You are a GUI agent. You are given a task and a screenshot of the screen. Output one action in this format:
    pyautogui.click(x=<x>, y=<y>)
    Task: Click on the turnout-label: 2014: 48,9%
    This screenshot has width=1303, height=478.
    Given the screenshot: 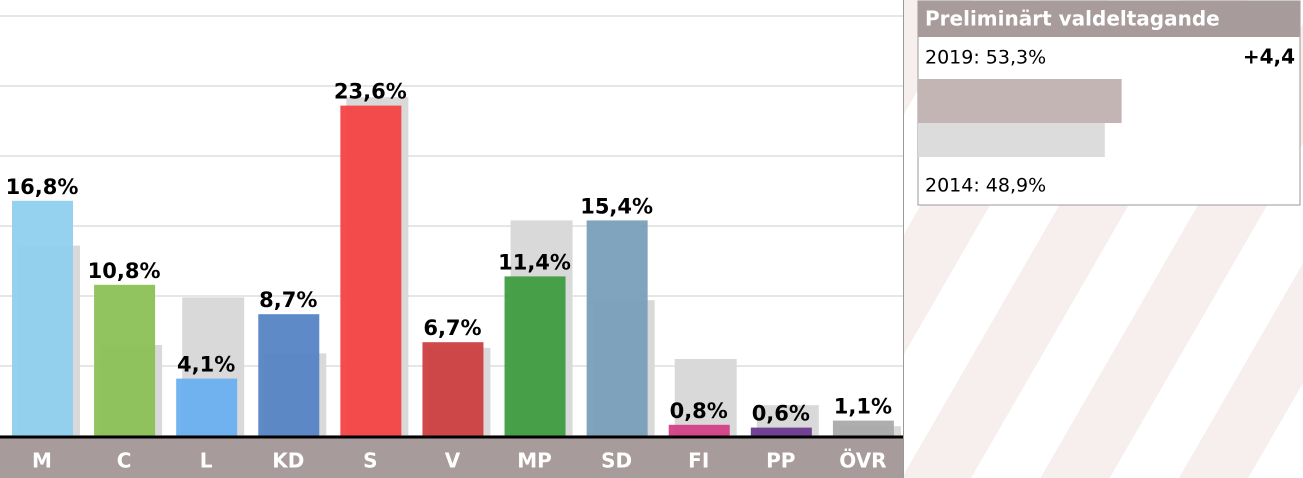 What is the action you would take?
    pyautogui.click(x=985, y=186)
    